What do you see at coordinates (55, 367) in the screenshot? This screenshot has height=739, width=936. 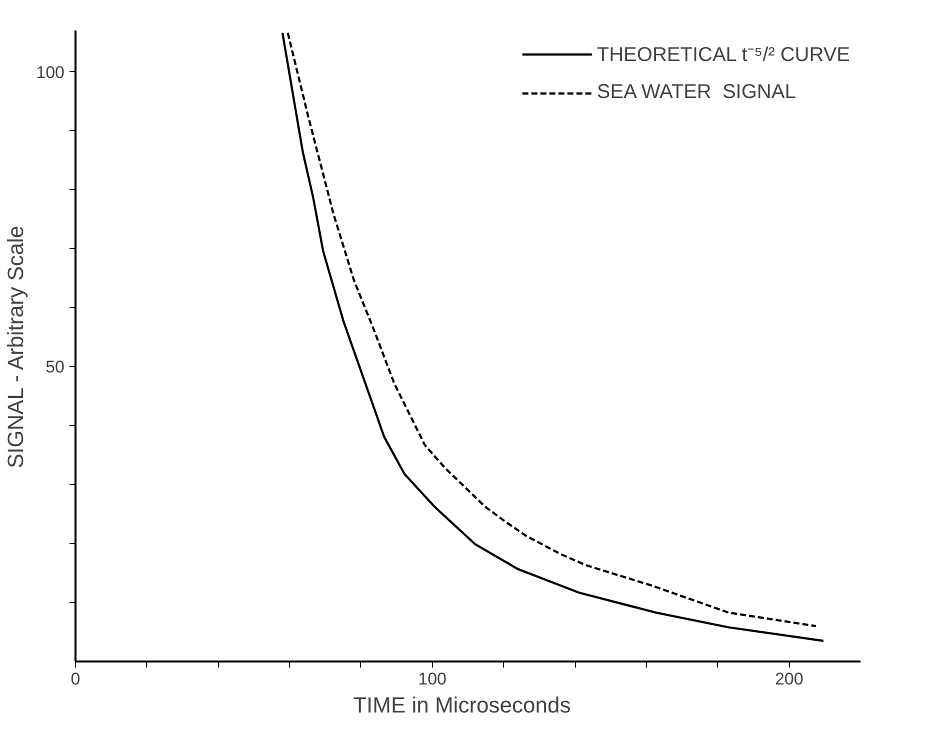 I see `y-tick-label: 50` at bounding box center [55, 367].